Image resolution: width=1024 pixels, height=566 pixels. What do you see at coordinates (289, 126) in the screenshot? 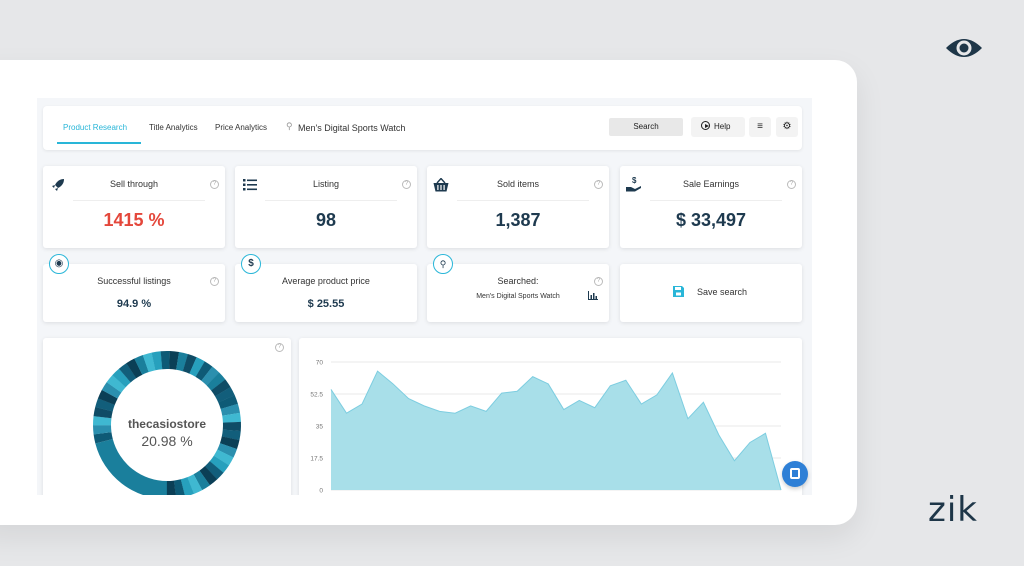
I see `search-icon: ⚲` at bounding box center [289, 126].